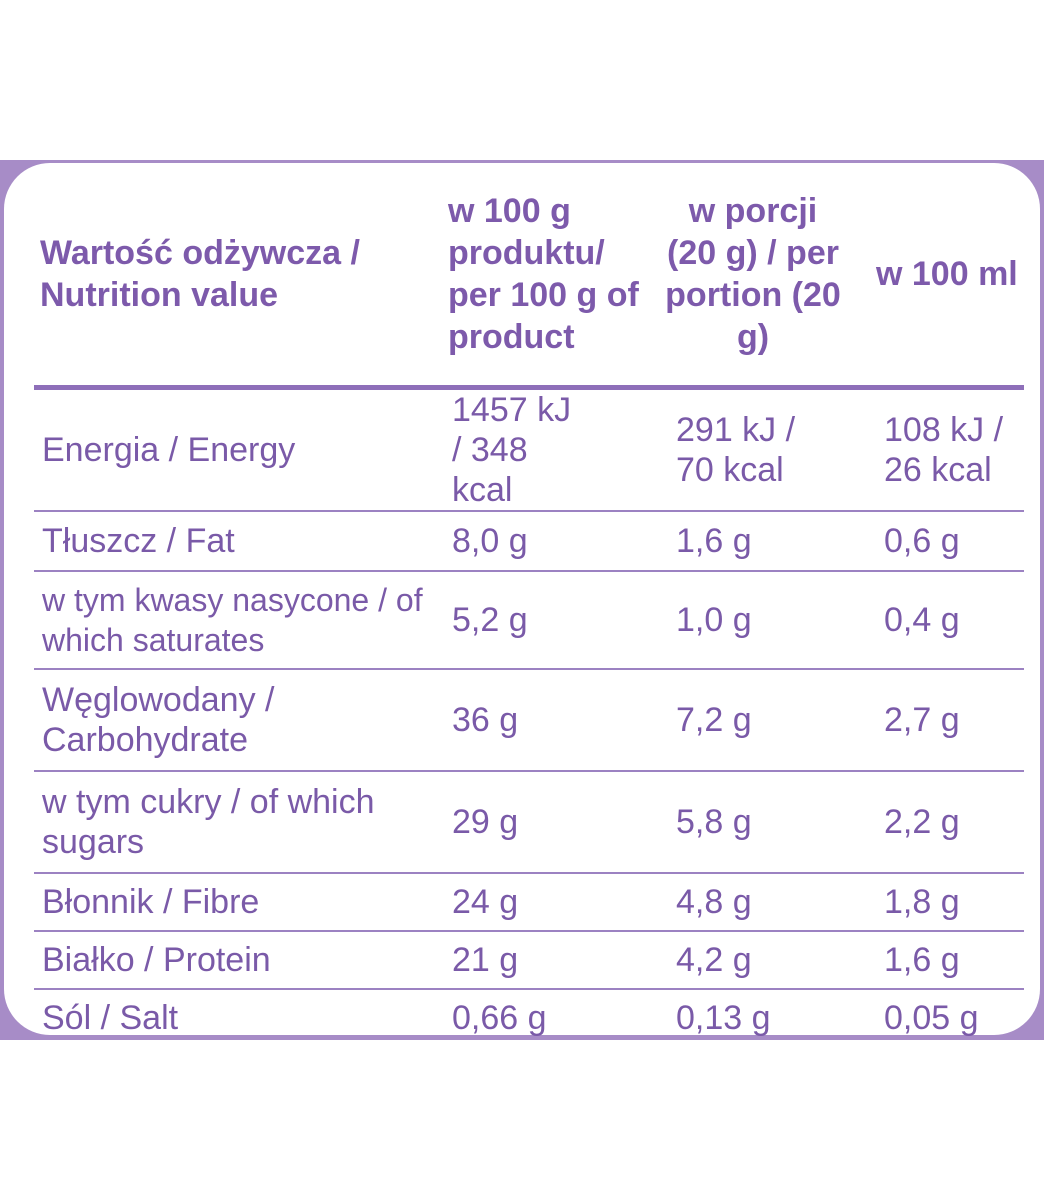 The width and height of the screenshot is (1044, 1200). What do you see at coordinates (753, 960) in the screenshot?
I see `value-per-portion: 4,2 g` at bounding box center [753, 960].